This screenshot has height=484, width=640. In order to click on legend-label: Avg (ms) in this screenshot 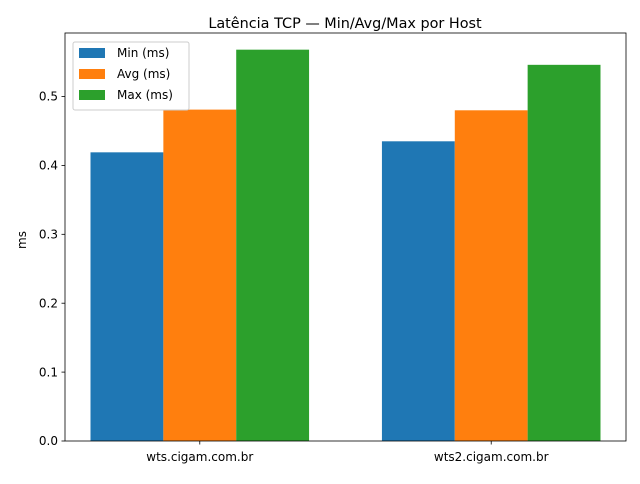, I will do `click(143, 74)`.